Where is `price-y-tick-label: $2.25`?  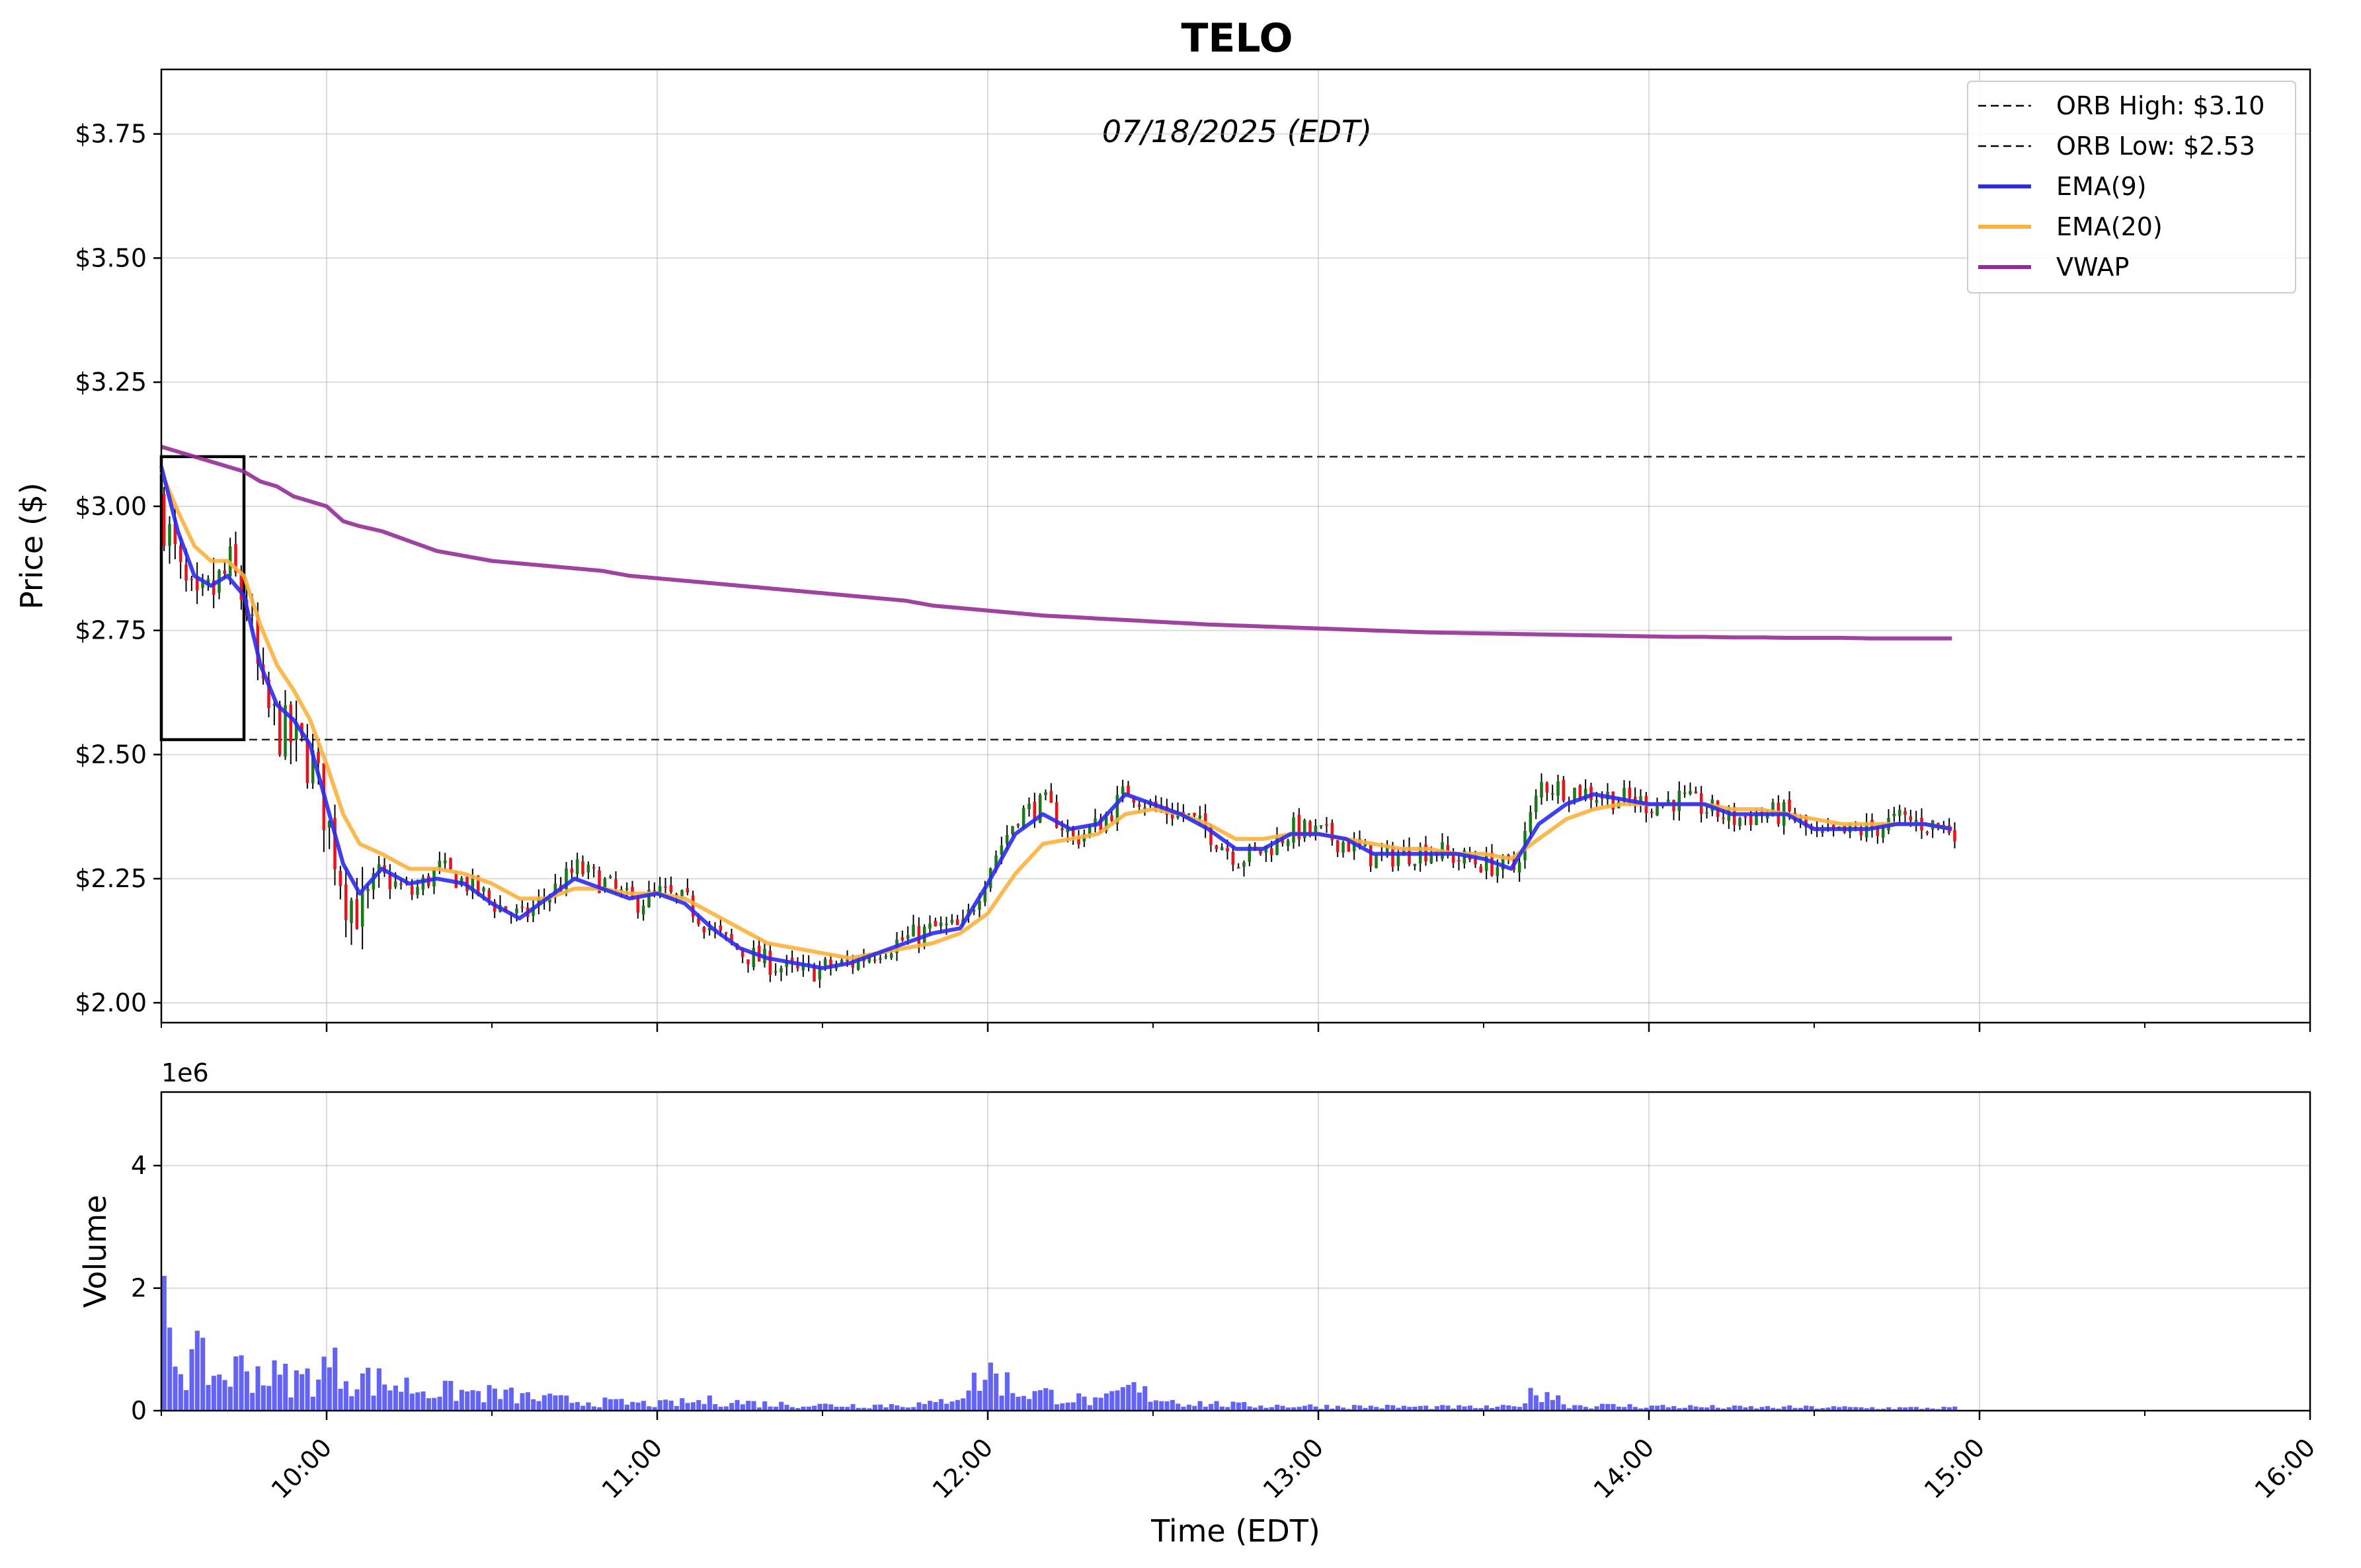 price-y-tick-label: $2.25 is located at coordinates (111, 878).